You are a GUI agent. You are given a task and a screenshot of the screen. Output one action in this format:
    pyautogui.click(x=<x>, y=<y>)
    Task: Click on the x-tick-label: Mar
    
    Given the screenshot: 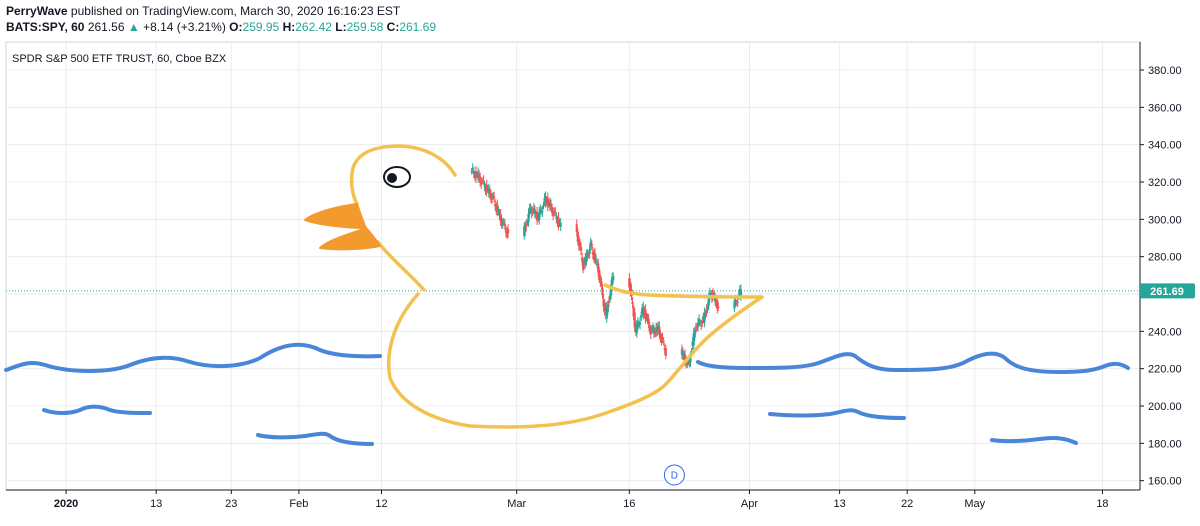 What is the action you would take?
    pyautogui.click(x=516, y=504)
    